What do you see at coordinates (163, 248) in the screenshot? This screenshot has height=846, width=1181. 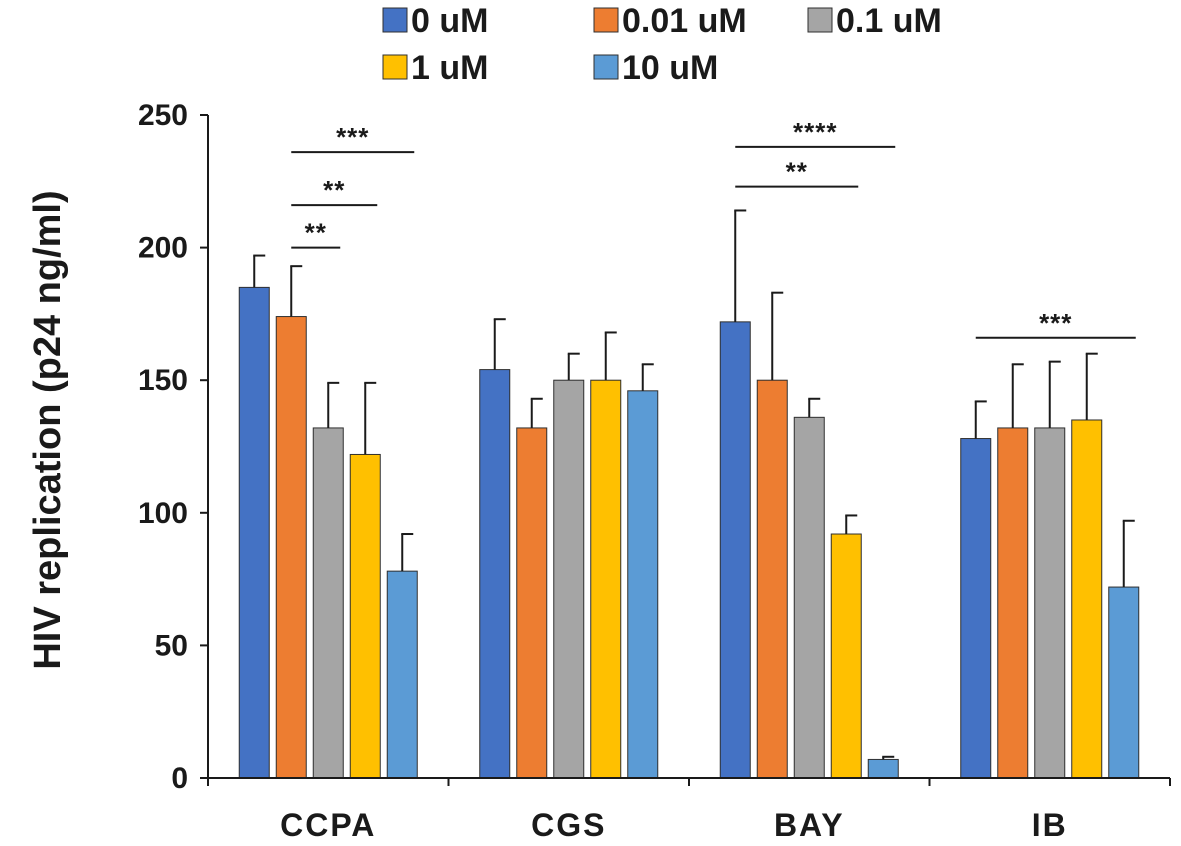 I see `y-tick-label: 200` at bounding box center [163, 248].